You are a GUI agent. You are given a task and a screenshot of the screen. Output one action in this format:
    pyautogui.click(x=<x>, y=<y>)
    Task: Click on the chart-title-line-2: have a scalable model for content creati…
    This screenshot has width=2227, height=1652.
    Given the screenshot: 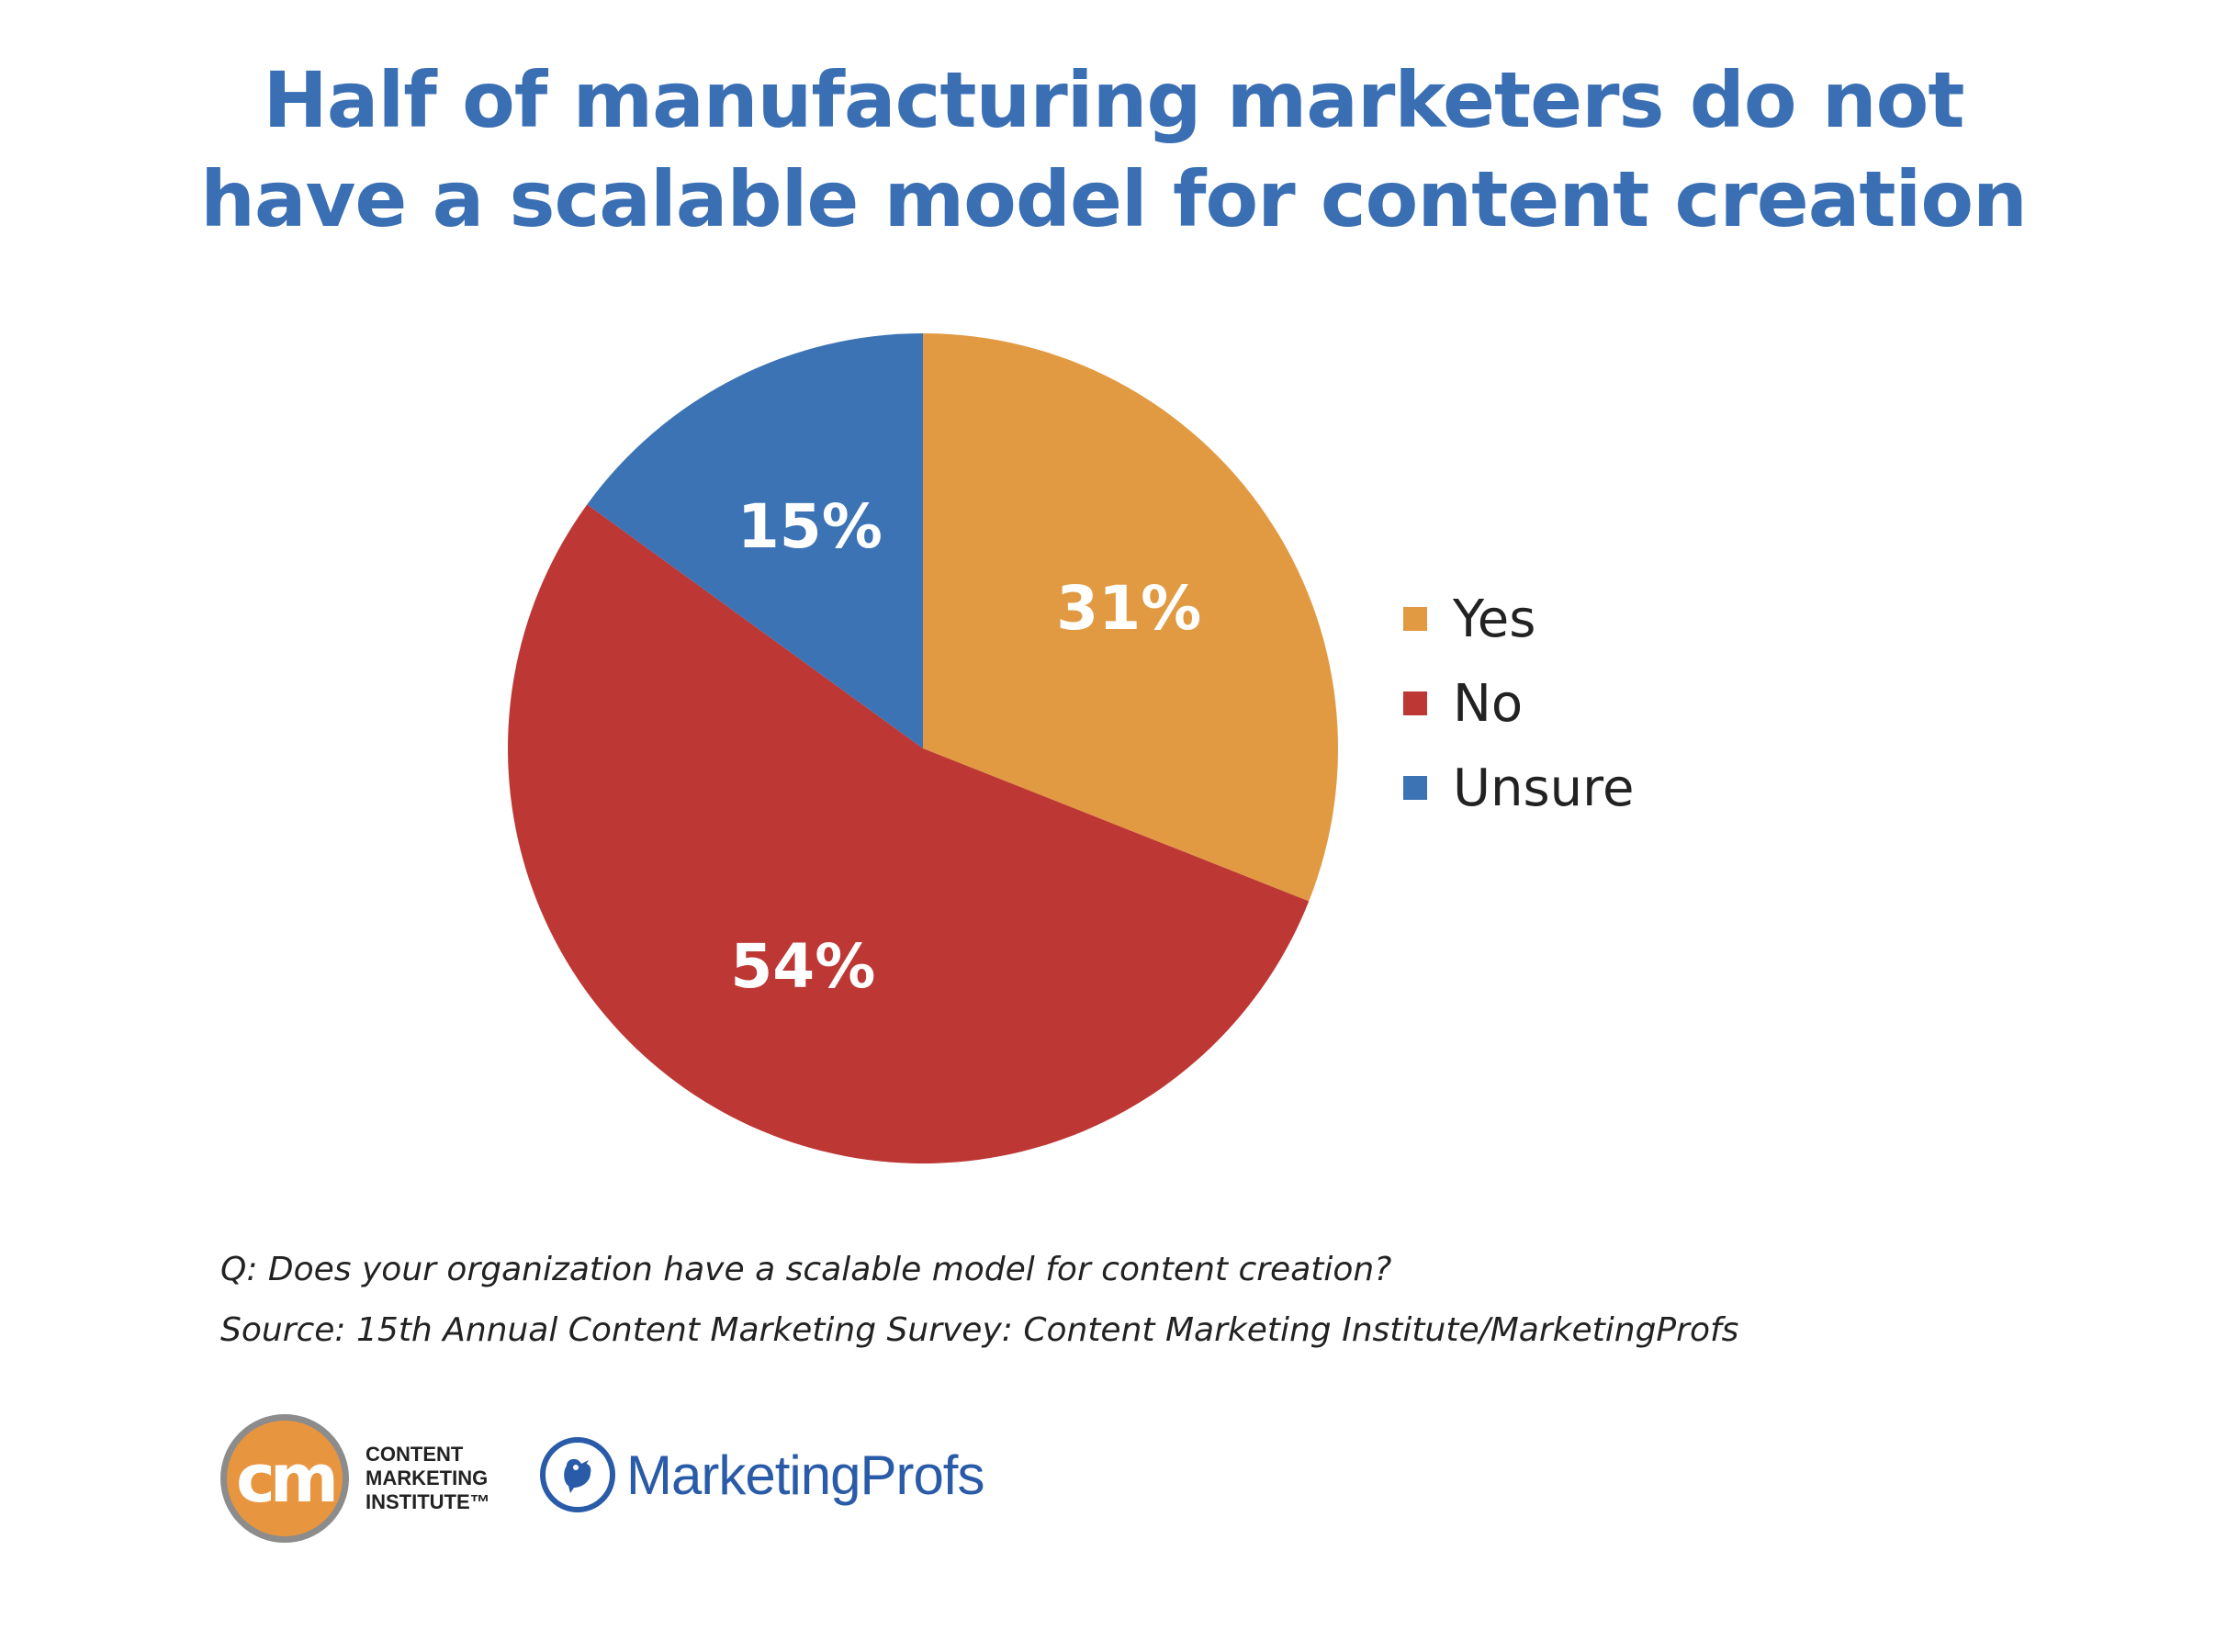 What is the action you would take?
    pyautogui.click(x=1114, y=199)
    